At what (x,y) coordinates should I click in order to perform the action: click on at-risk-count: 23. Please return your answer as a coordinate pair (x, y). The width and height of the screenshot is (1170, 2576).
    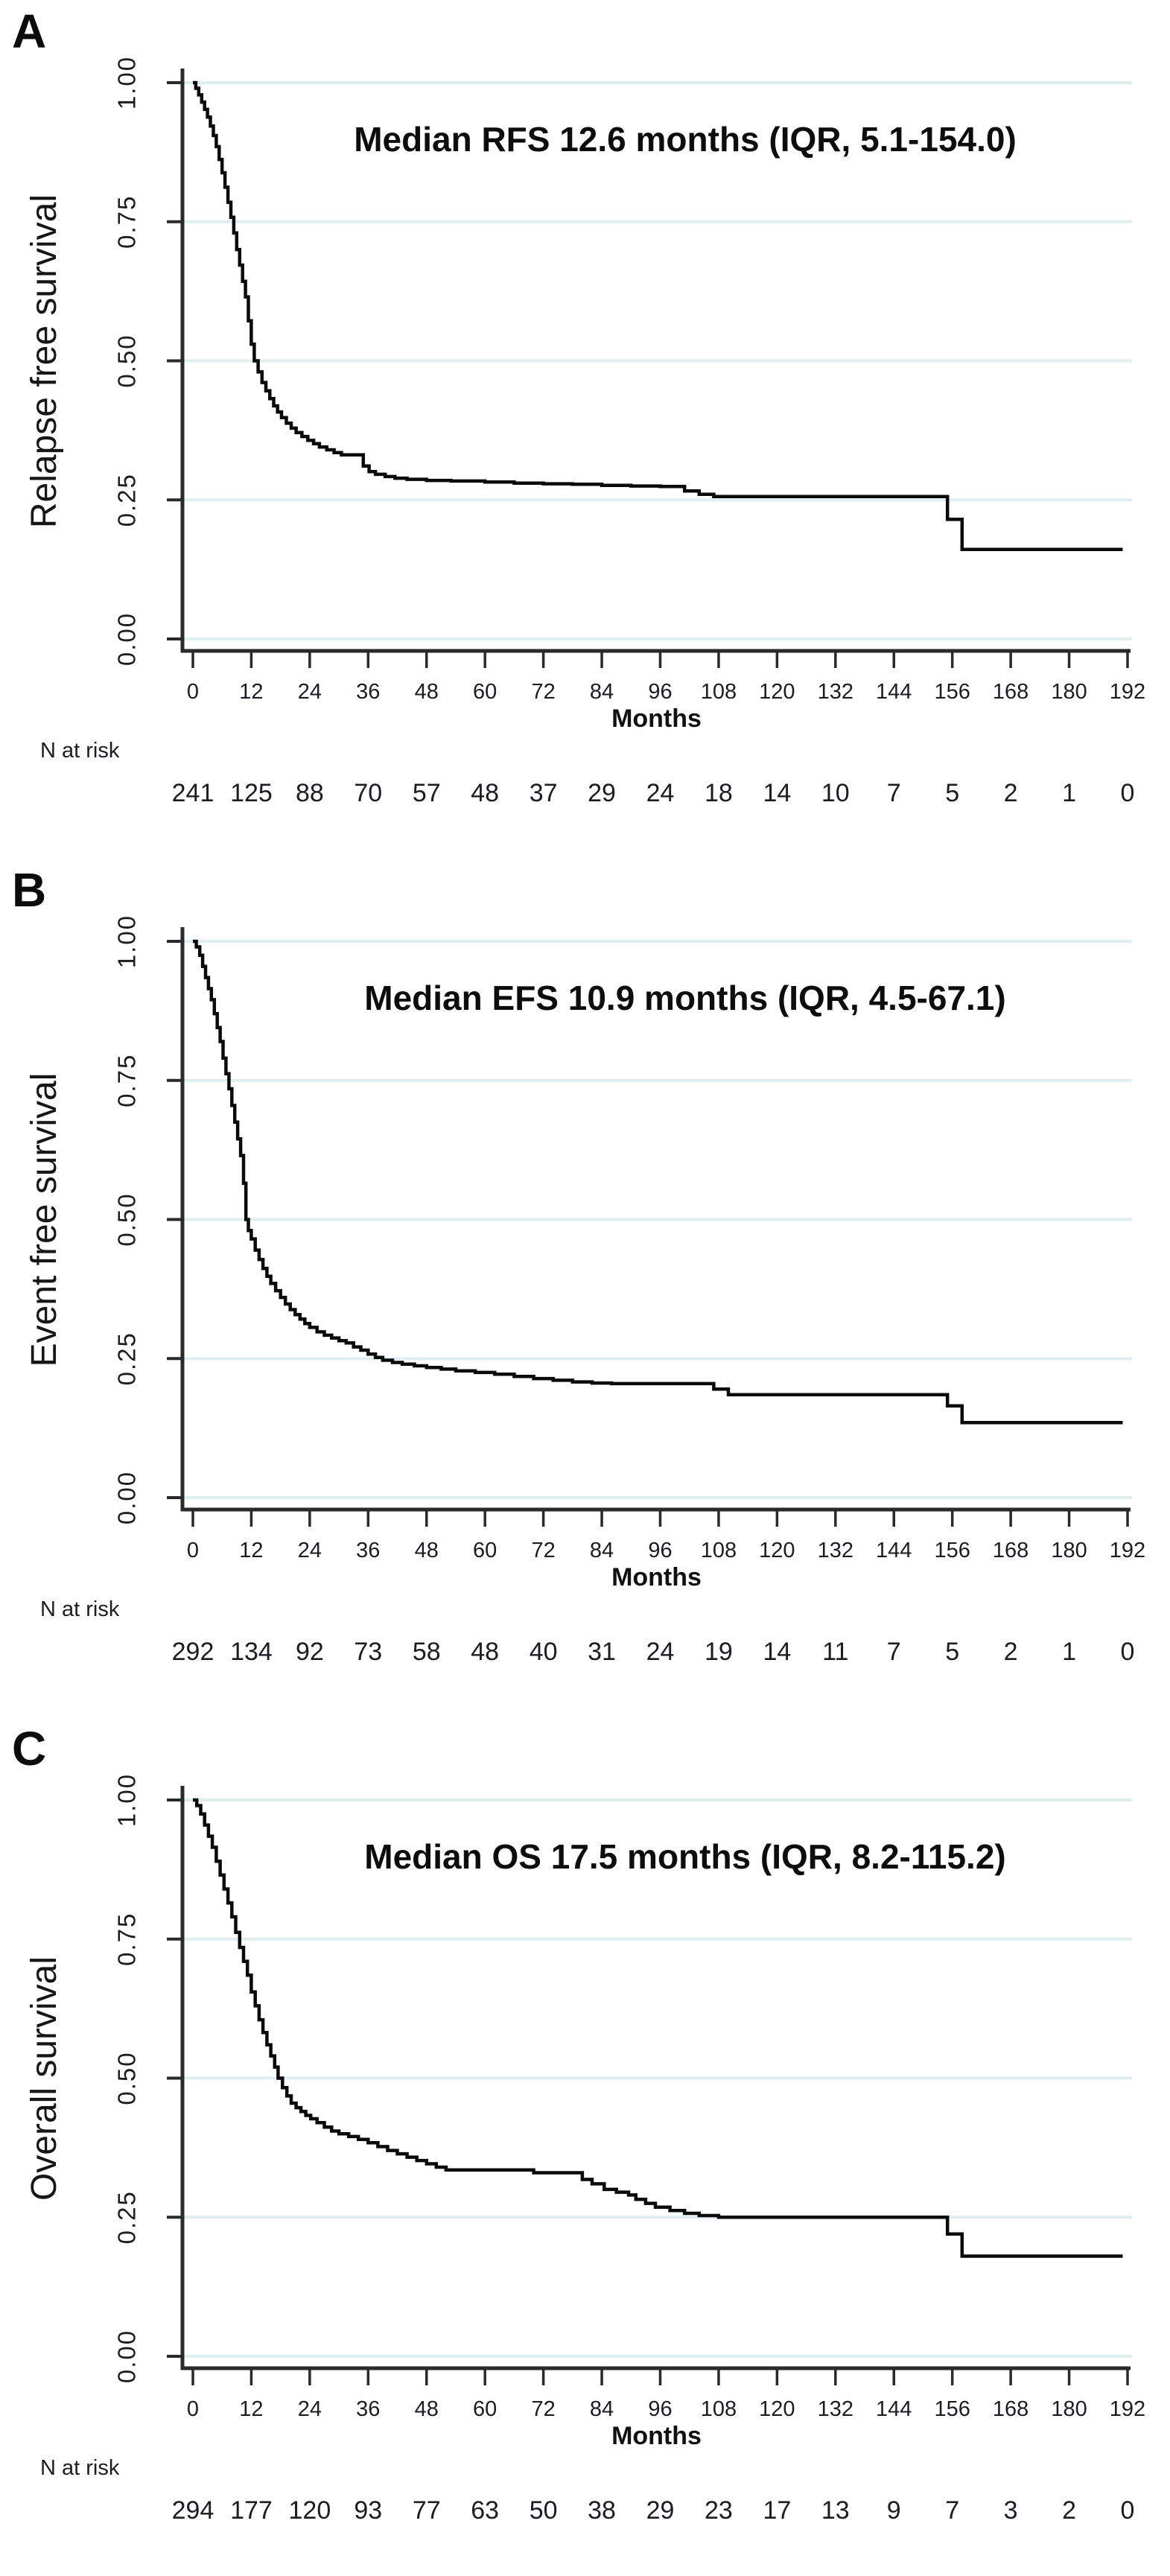
    Looking at the image, I should click on (719, 2510).